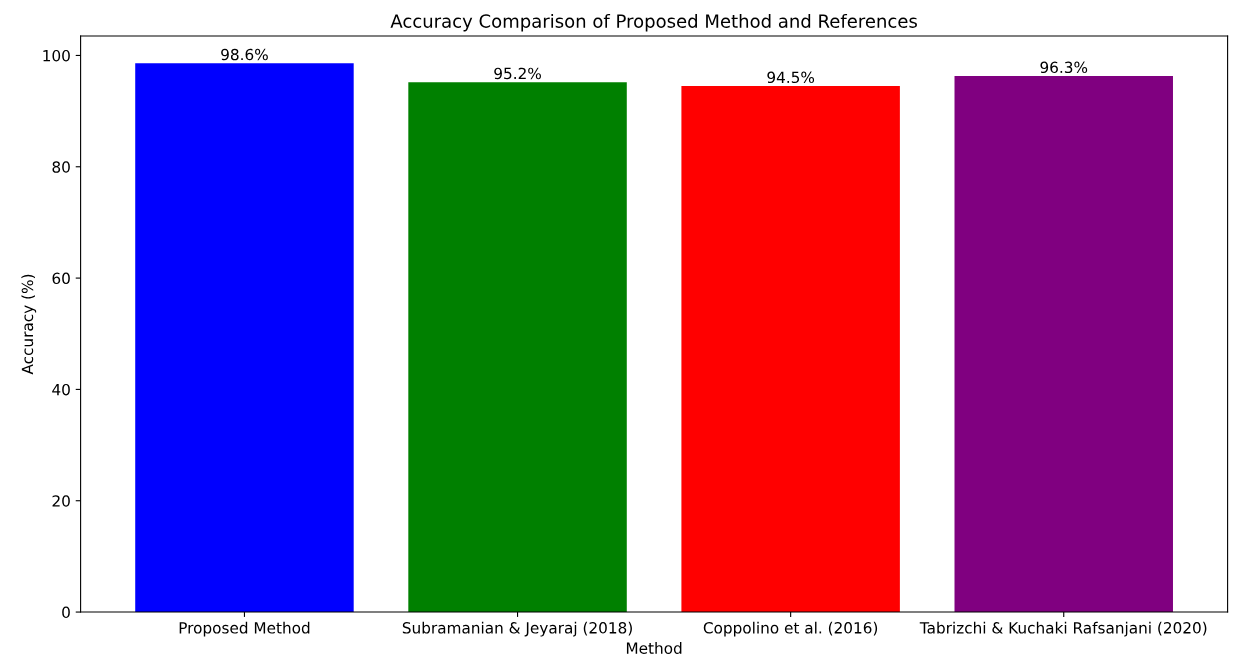 The height and width of the screenshot is (666, 1240). Describe the element at coordinates (790, 629) in the screenshot. I see `x-tick-label: Coppolino et al. (2016)` at that location.